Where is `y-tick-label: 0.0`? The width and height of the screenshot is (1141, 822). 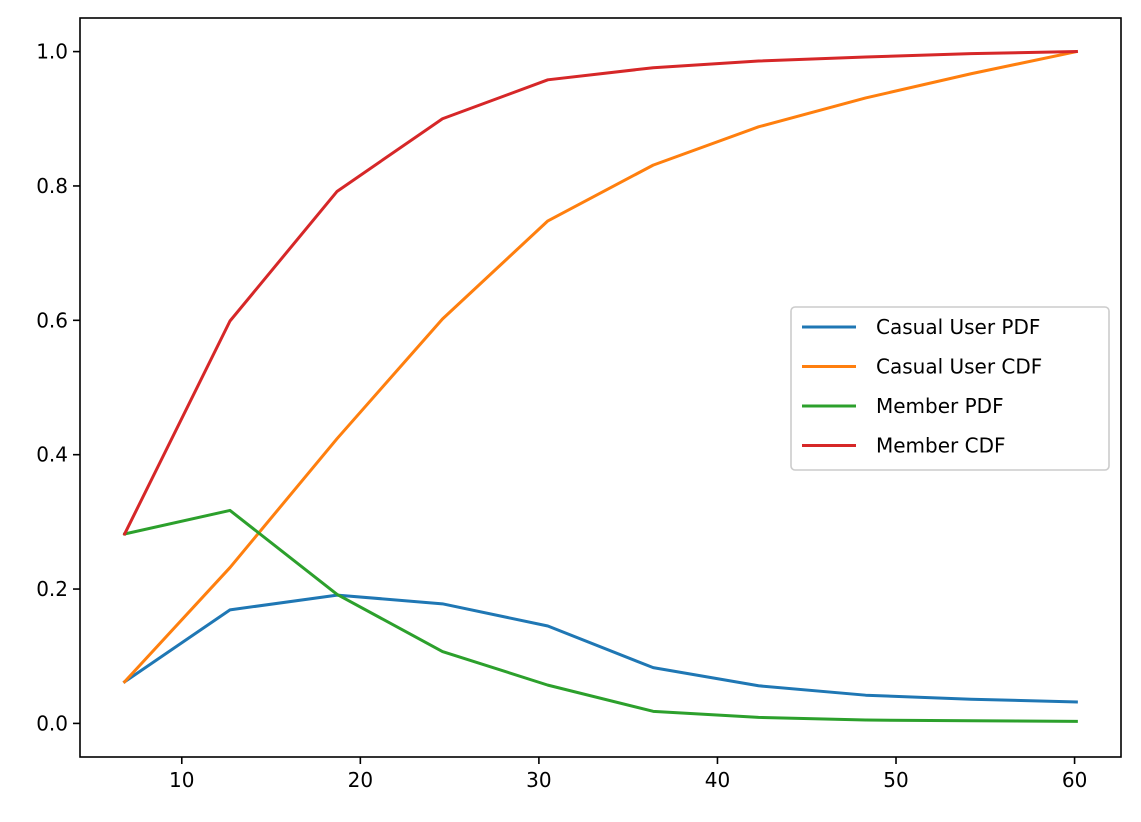 y-tick-label: 0.0 is located at coordinates (52, 723).